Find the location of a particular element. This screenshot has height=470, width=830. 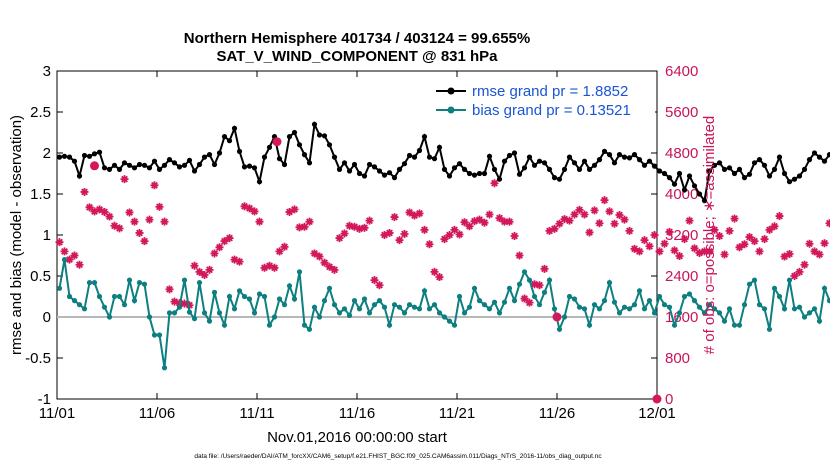

y-left-tick-label: 2 is located at coordinates (47, 153).